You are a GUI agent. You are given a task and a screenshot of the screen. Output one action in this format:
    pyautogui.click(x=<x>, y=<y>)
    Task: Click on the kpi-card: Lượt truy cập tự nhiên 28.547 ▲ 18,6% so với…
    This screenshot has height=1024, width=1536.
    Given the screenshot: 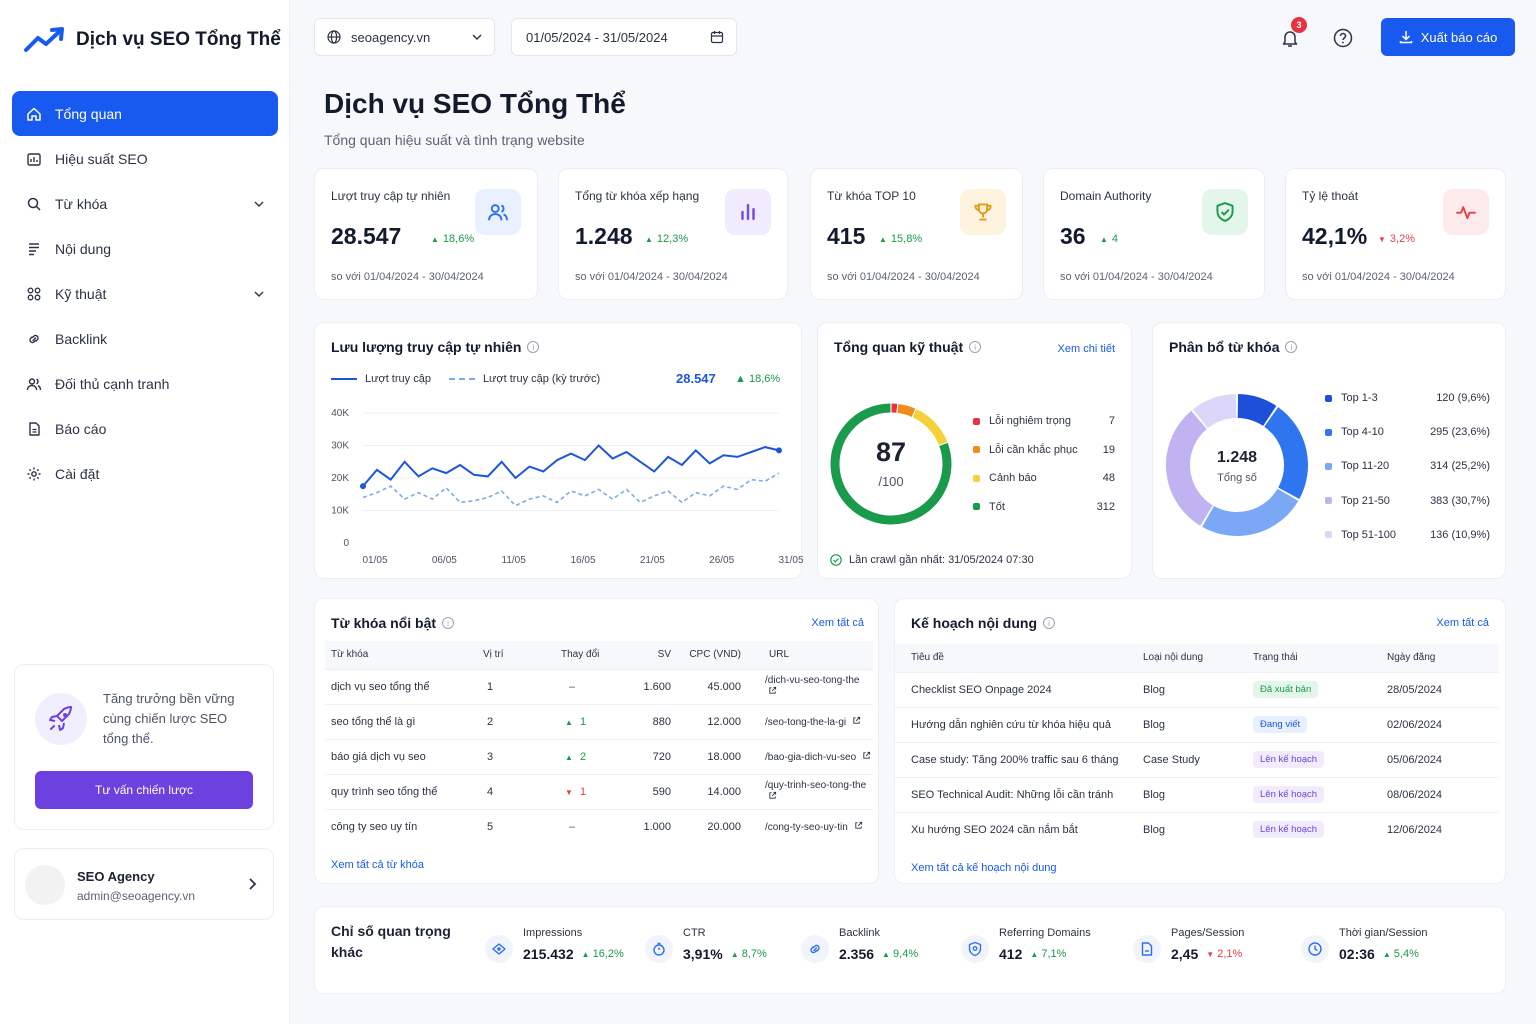 What is the action you would take?
    pyautogui.click(x=426, y=234)
    